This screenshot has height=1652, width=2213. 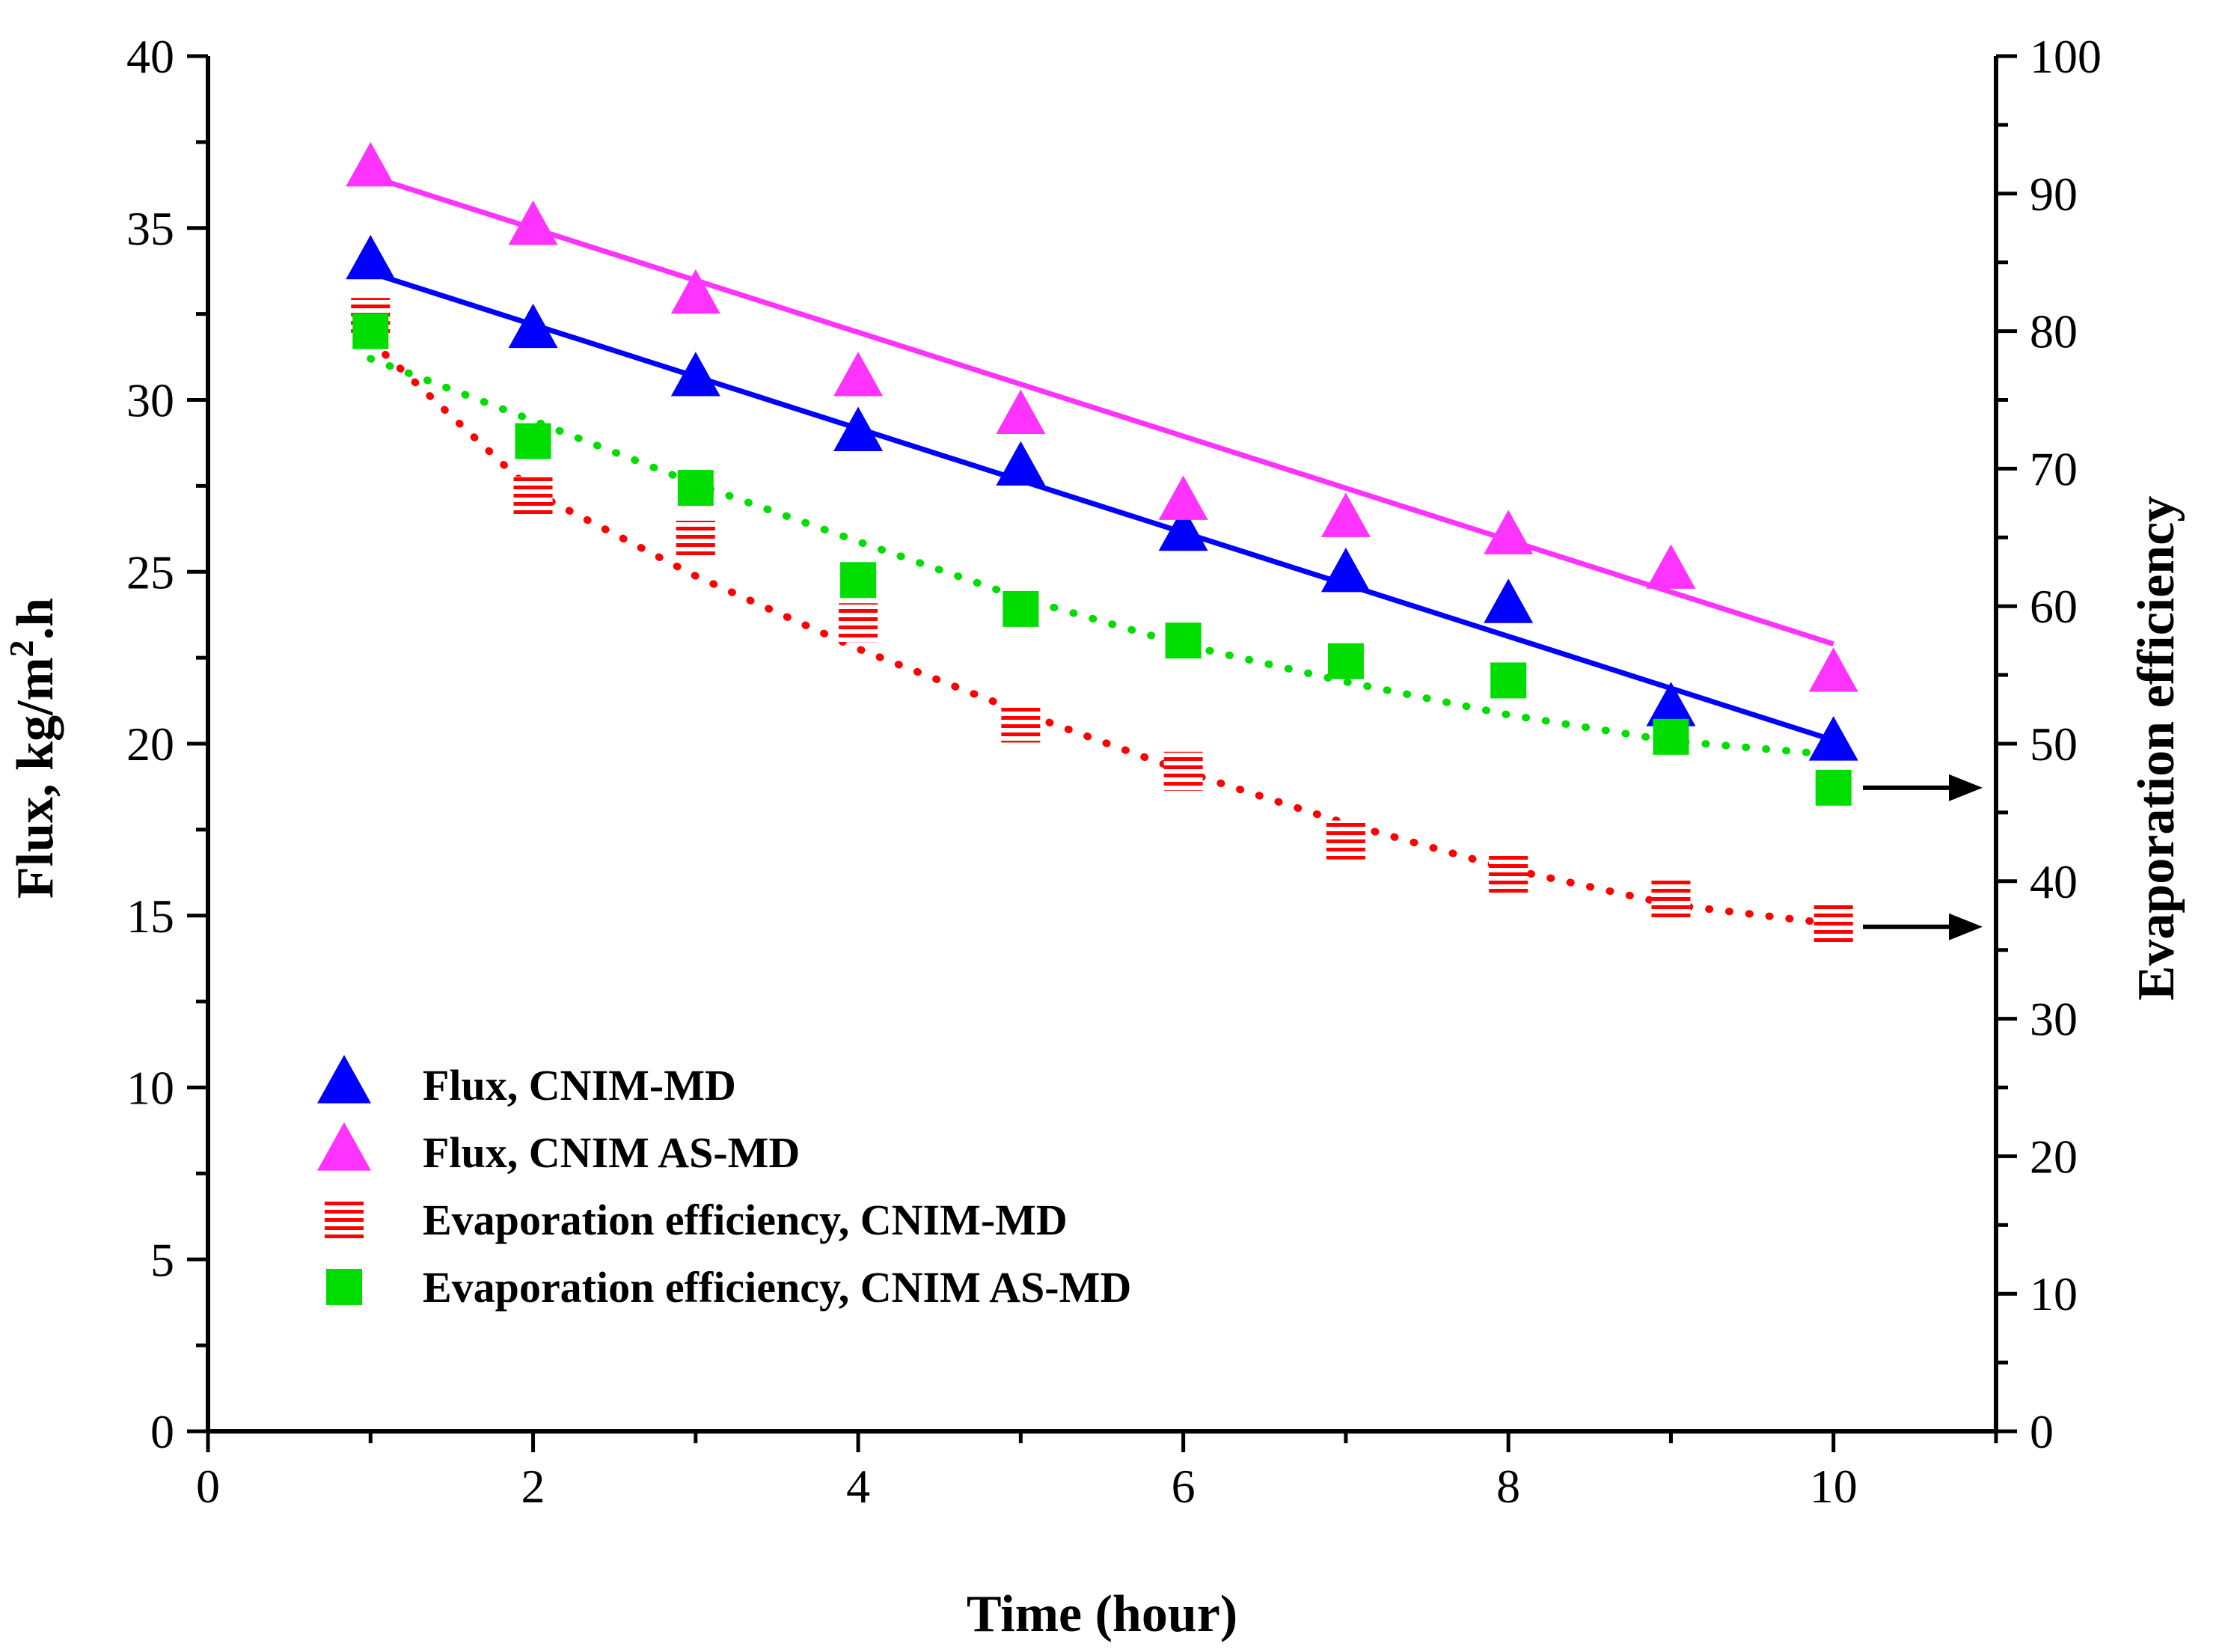 I want to click on y-right-tick-label: 80, so click(x=2054, y=331).